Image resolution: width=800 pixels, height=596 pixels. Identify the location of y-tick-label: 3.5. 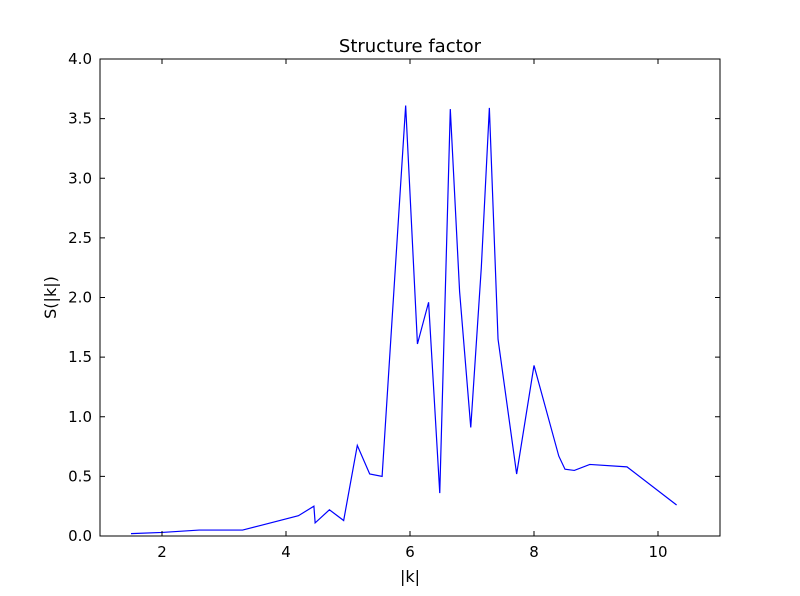
(80, 119).